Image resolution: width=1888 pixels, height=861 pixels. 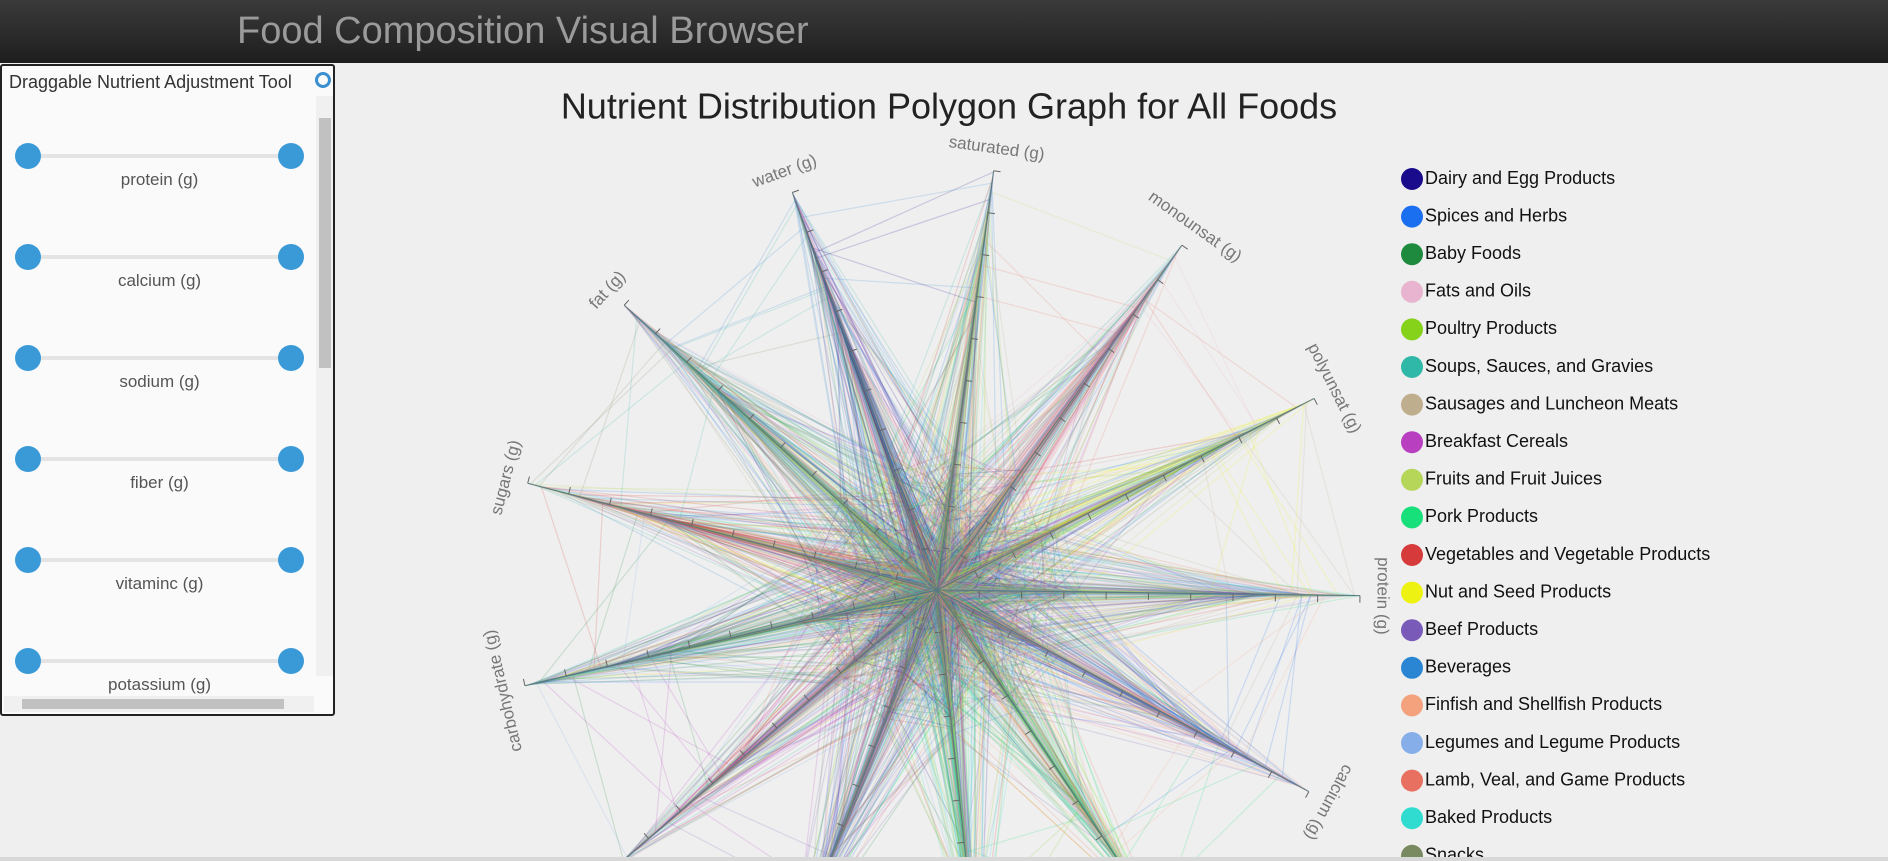 What do you see at coordinates (1496, 441) in the screenshot?
I see `legend-label: Breakfast Cereals` at bounding box center [1496, 441].